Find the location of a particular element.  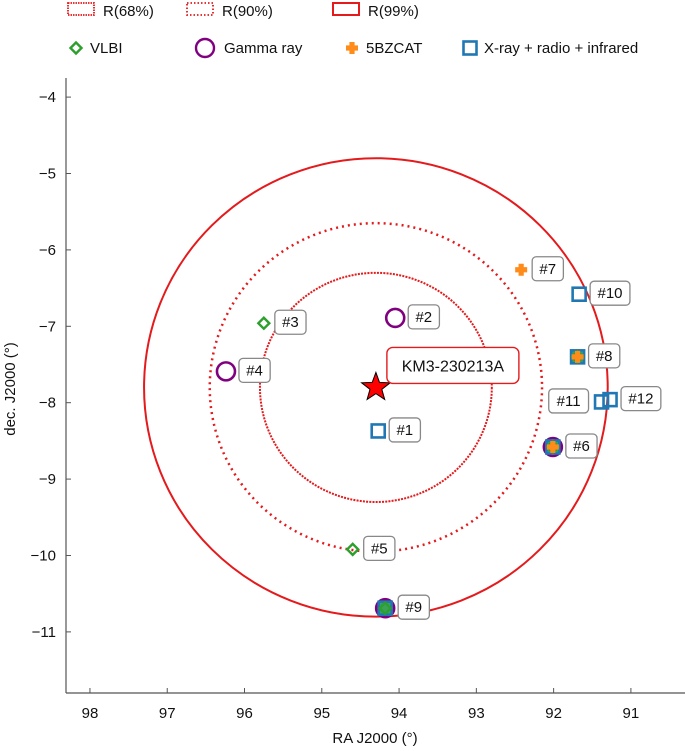

event-label: KM3-230213A is located at coordinates (453, 366).